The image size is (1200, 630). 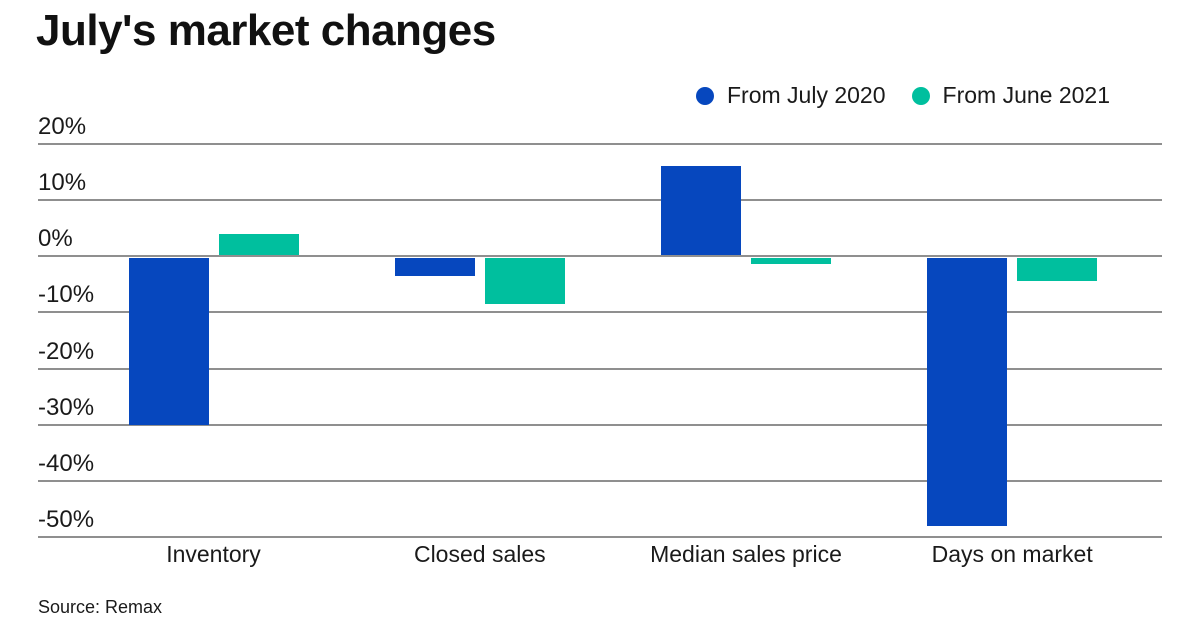 What do you see at coordinates (55, 239) in the screenshot?
I see `y-axis-tick-label: 0%` at bounding box center [55, 239].